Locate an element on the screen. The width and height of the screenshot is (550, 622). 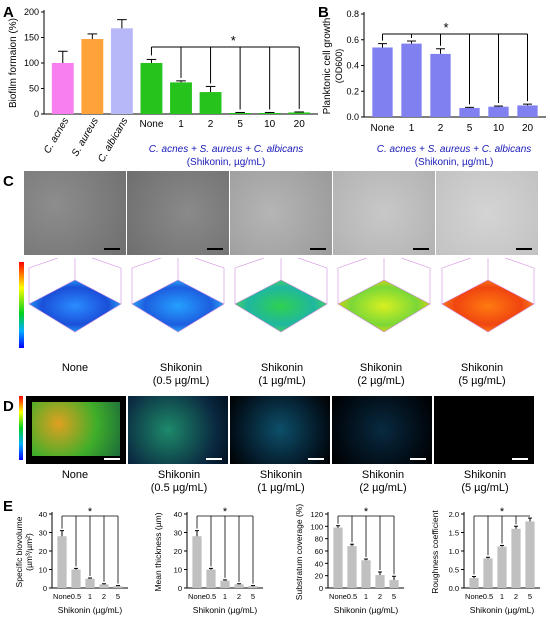
y-tick-label: 120 is located at coordinates (316, 514).